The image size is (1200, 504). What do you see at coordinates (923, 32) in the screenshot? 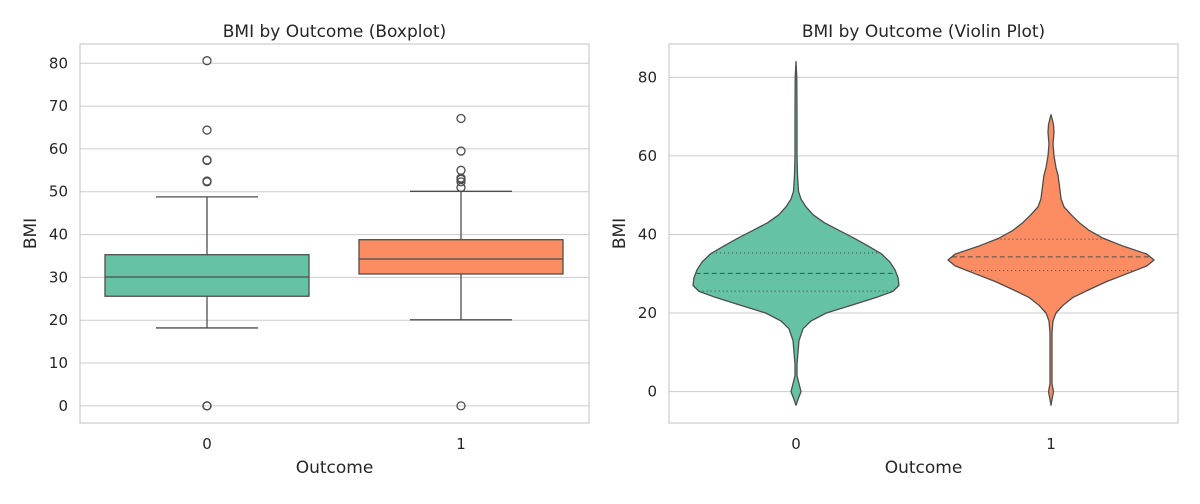
I see `chart-title: BMI by Outcome (Violin Plot)` at bounding box center [923, 32].